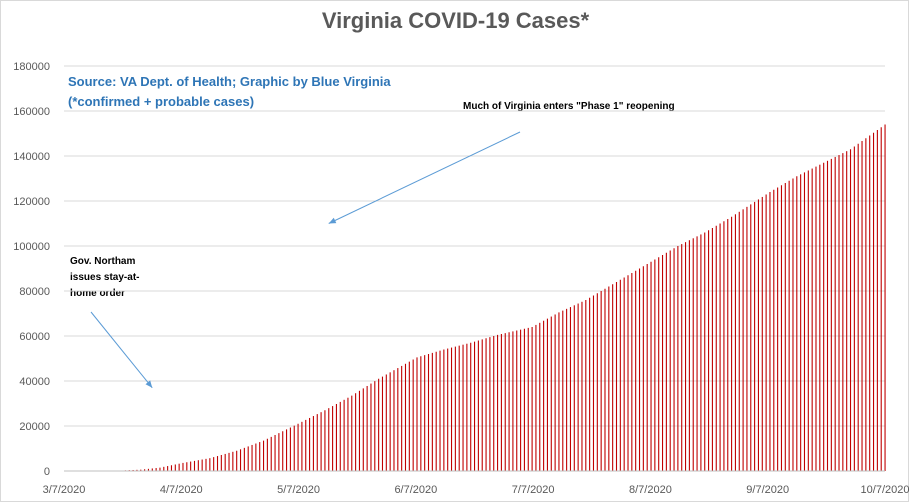 The width and height of the screenshot is (911, 504). Describe the element at coordinates (64, 490) in the screenshot. I see `x-tick-label: 3/7/2020` at that location.